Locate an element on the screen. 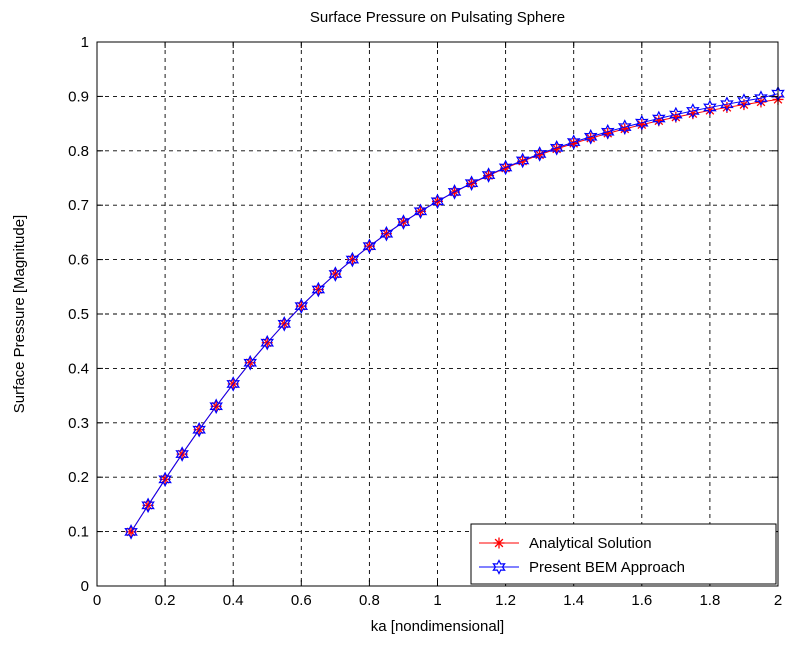 The image size is (787, 652). x-tick-label: 1 is located at coordinates (437, 600).